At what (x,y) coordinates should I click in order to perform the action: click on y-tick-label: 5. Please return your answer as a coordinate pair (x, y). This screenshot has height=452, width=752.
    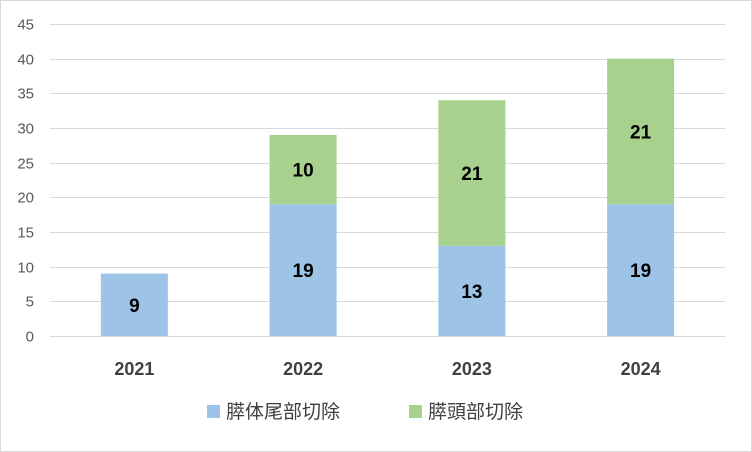
    Looking at the image, I should click on (30, 302).